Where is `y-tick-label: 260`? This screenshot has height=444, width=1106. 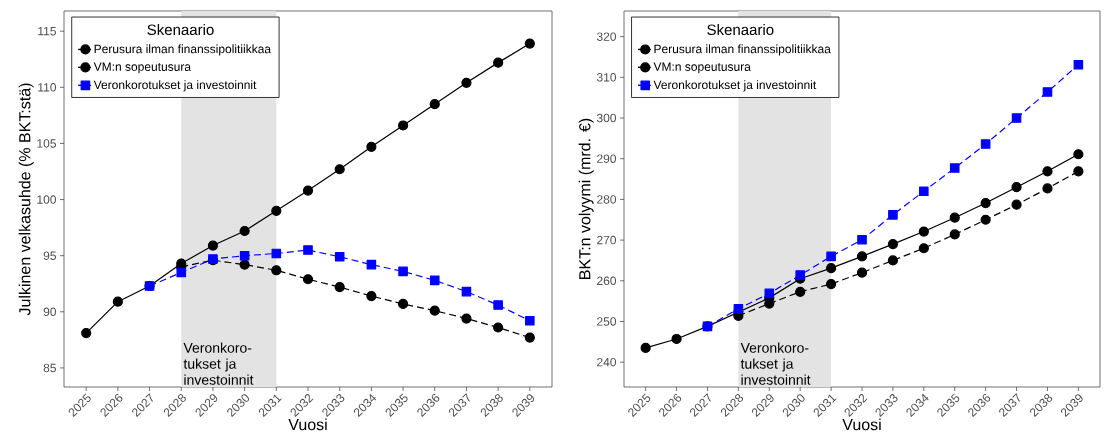
y-tick-label: 260 is located at coordinates (607, 281).